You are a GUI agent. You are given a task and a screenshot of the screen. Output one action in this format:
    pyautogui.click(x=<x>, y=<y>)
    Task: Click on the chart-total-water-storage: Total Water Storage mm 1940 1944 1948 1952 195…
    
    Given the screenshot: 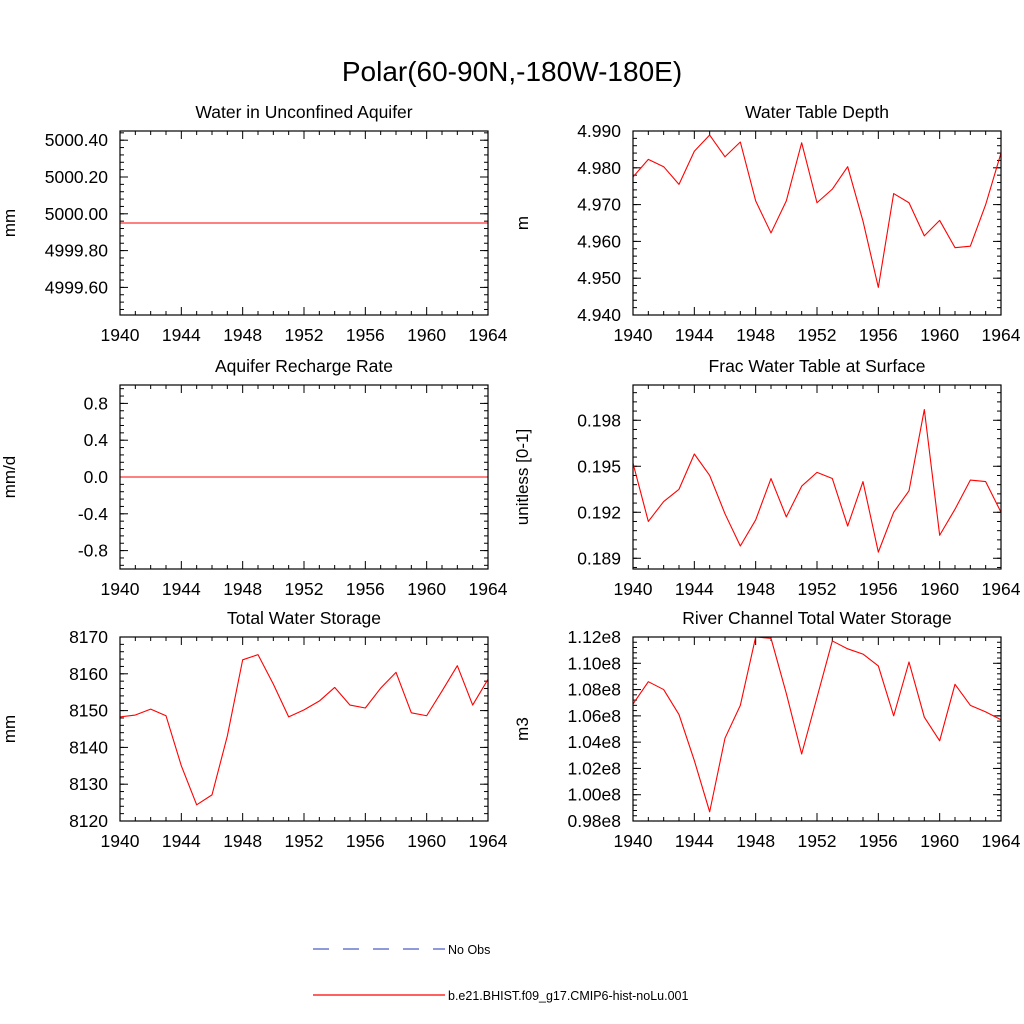 What is the action you would take?
    pyautogui.click(x=254, y=729)
    